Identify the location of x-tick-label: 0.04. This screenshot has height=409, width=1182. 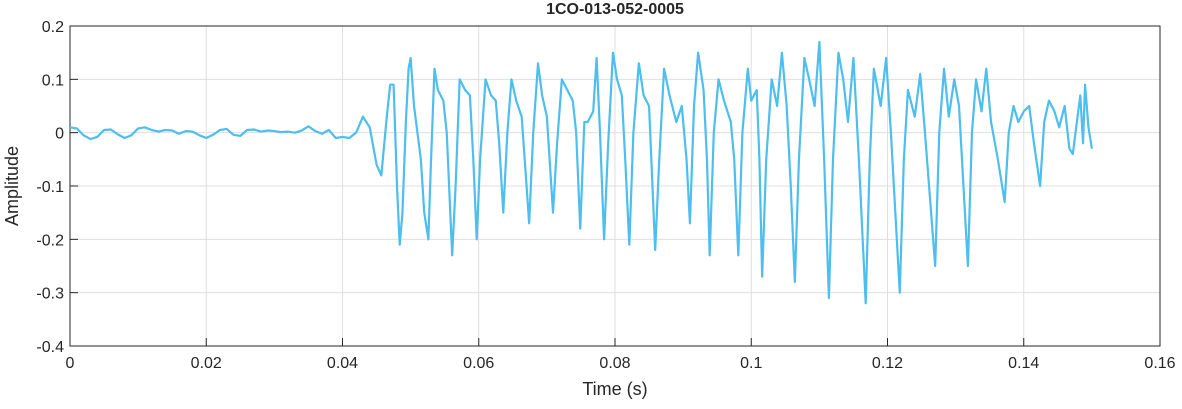
(342, 363).